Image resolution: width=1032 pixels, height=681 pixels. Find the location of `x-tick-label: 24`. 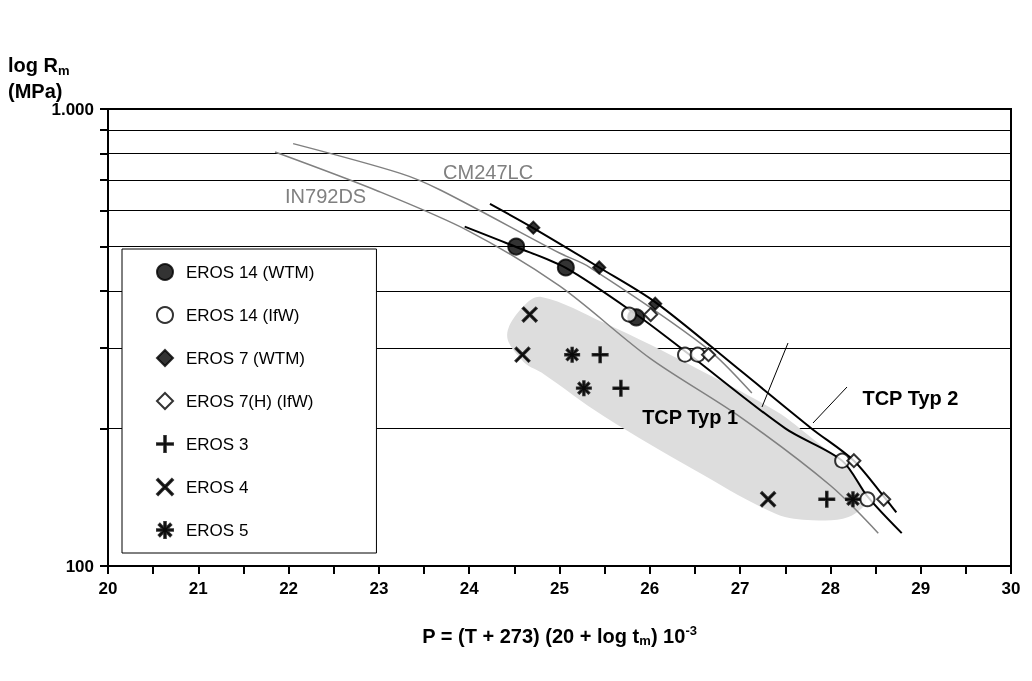

x-tick-label: 24 is located at coordinates (469, 588).